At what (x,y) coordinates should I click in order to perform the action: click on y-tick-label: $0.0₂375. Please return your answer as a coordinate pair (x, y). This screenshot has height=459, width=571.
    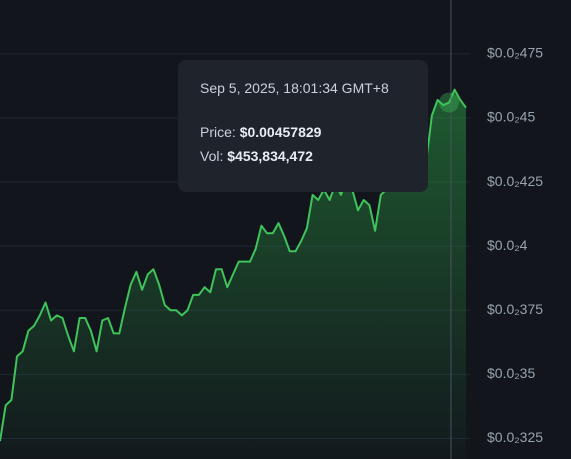
    Looking at the image, I should click on (515, 309).